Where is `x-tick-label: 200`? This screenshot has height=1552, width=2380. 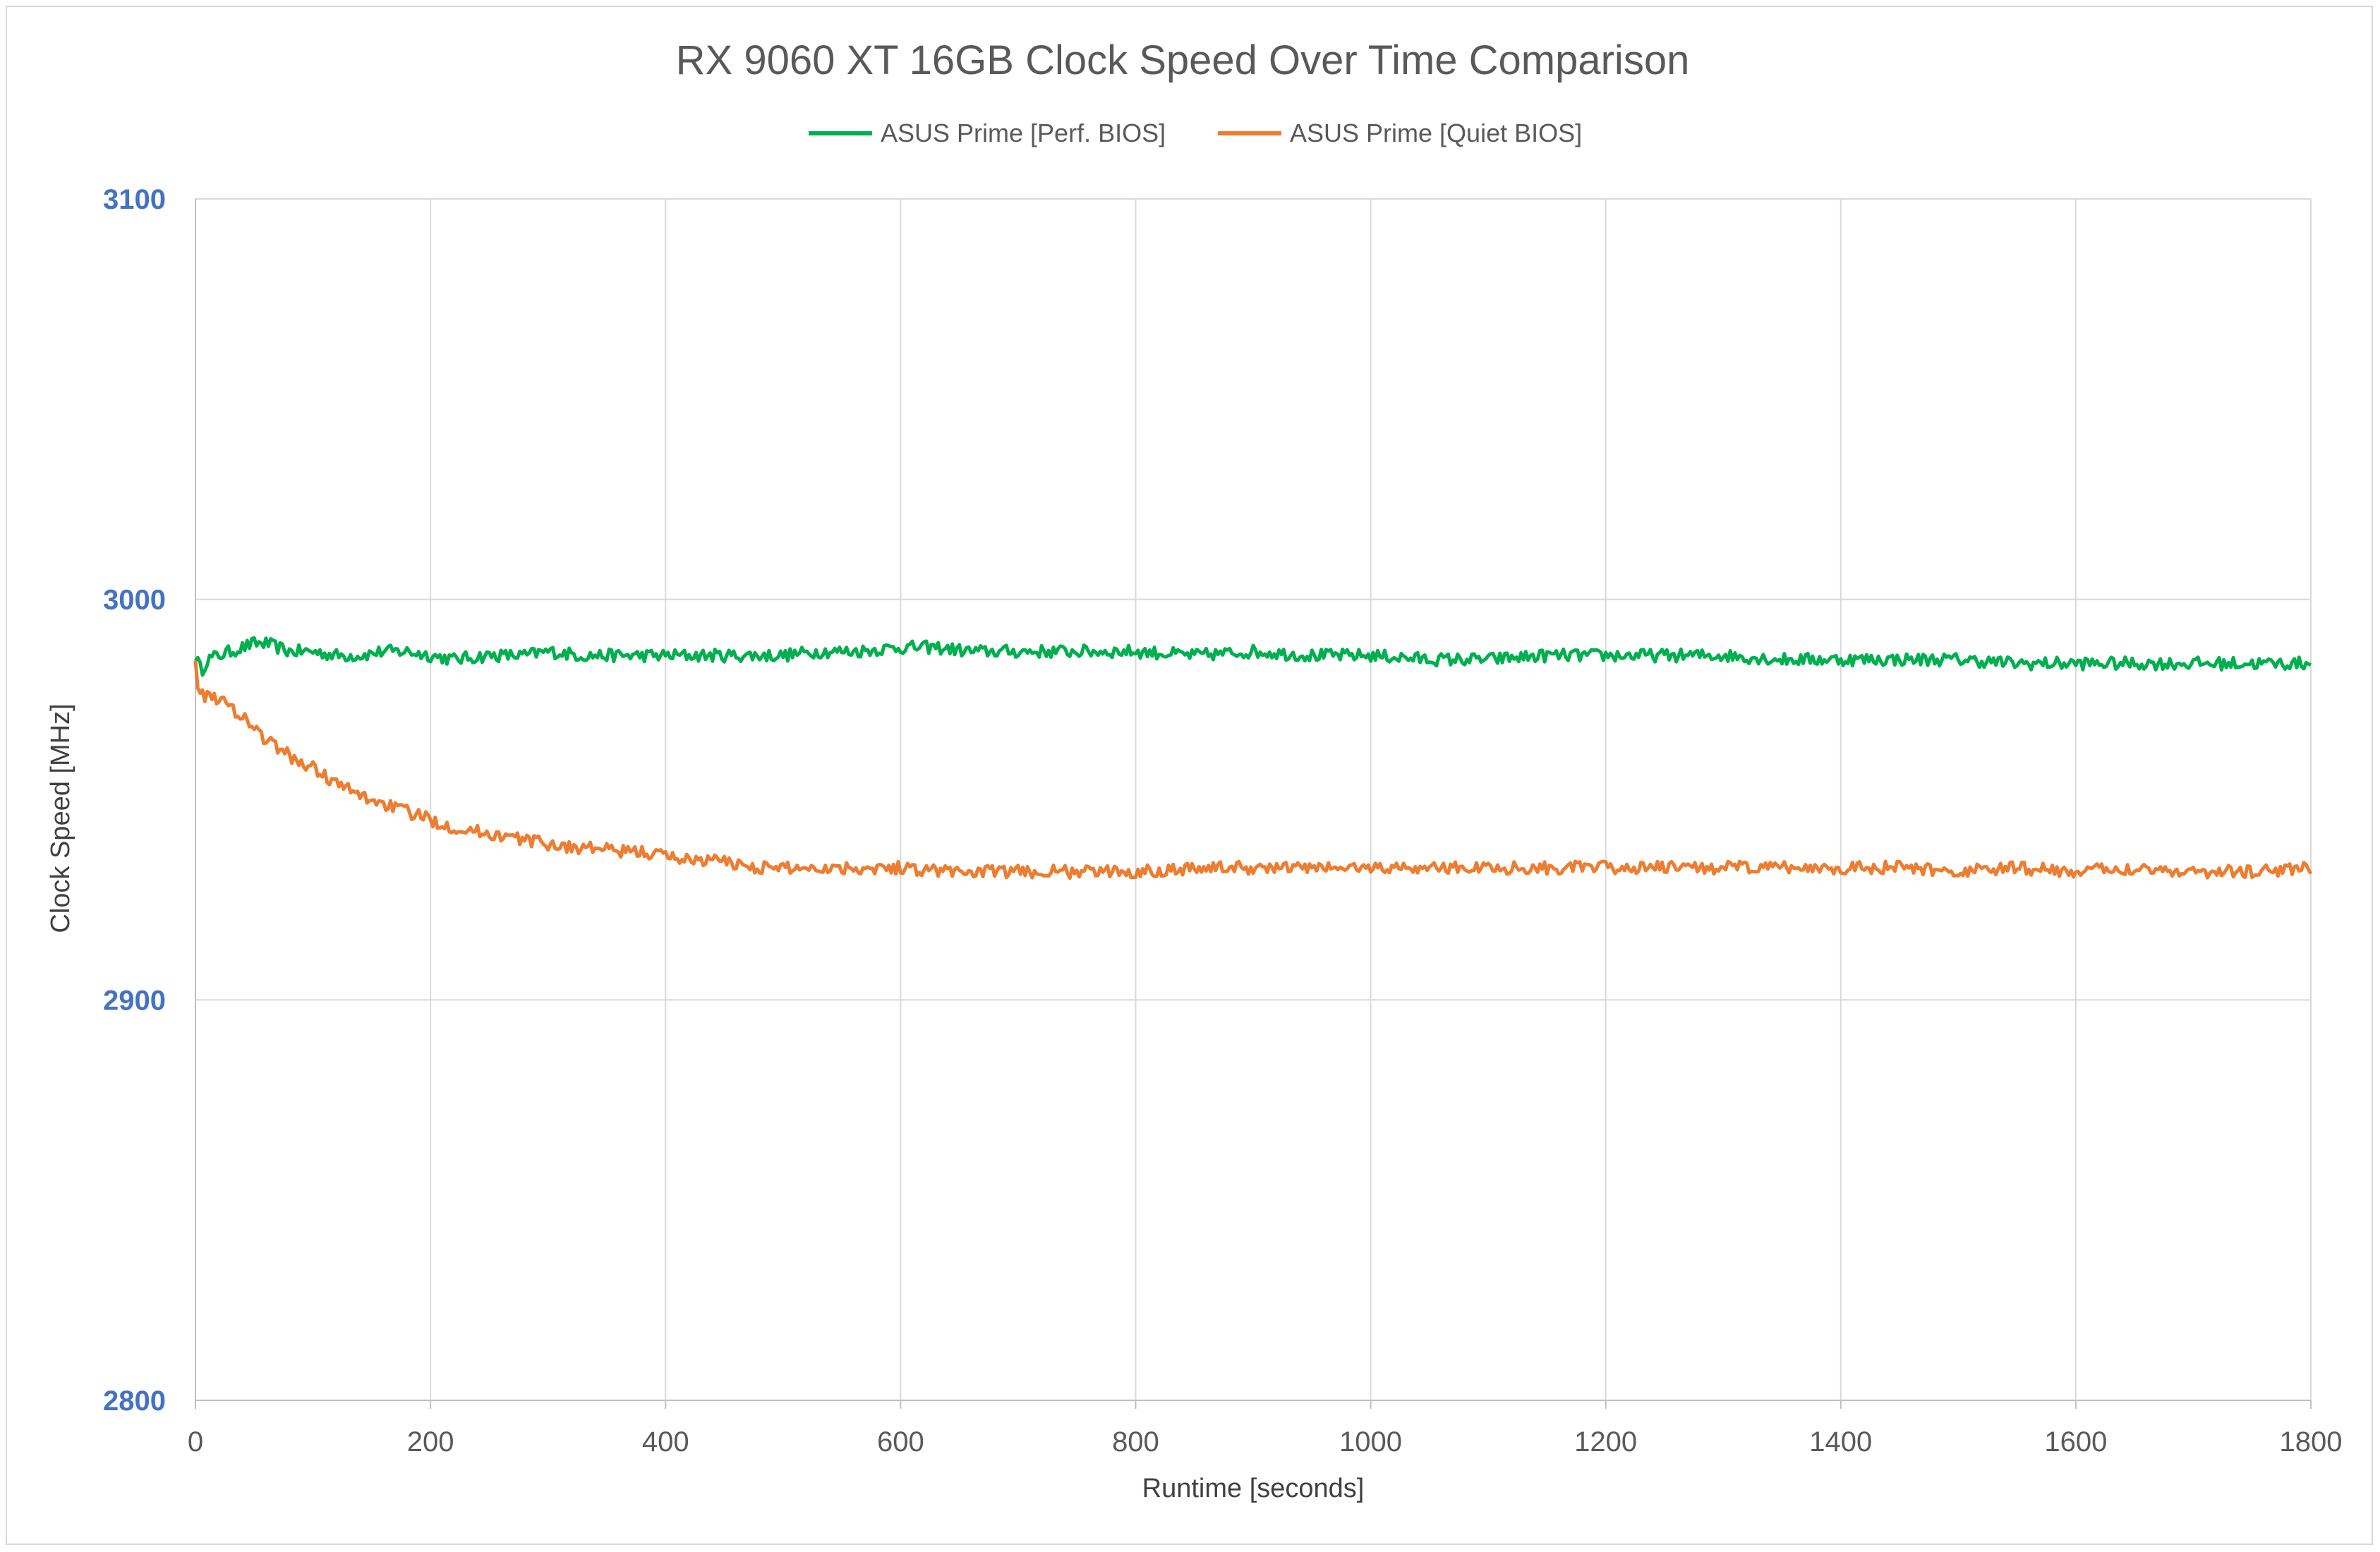
x-tick-label: 200 is located at coordinates (431, 1441).